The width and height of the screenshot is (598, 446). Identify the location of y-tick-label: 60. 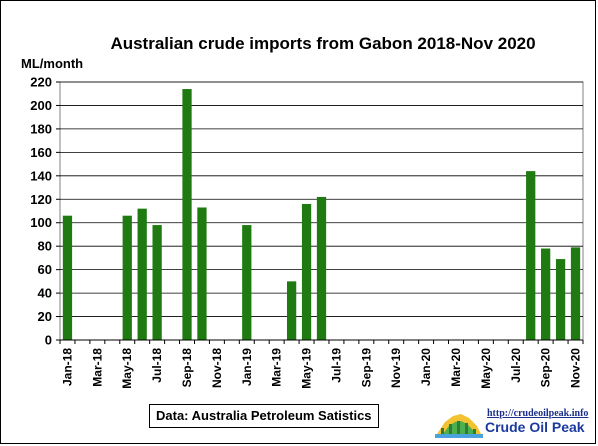
(45, 269).